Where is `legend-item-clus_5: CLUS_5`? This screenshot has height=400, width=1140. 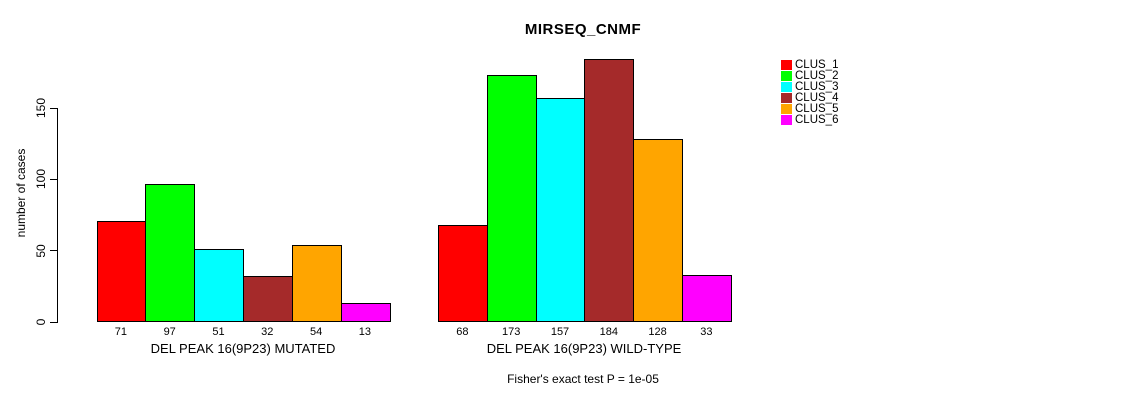 legend-item-clus_5: CLUS_5 is located at coordinates (810, 109).